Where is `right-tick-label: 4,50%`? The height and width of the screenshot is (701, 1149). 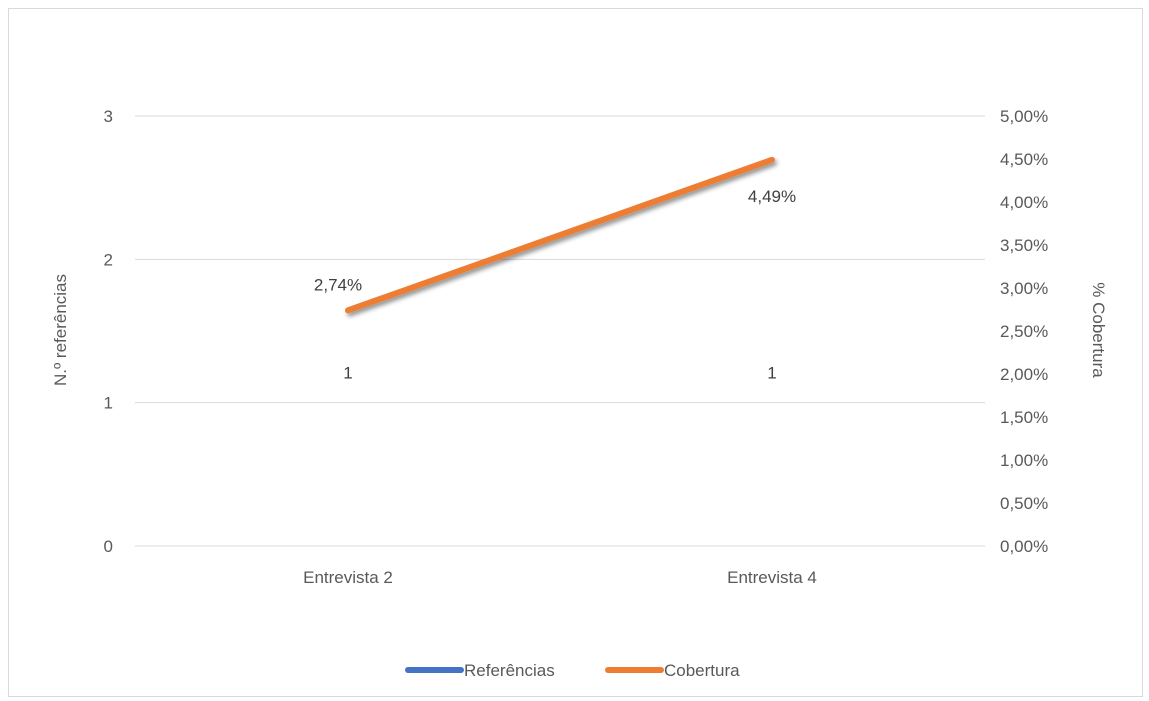 right-tick-label: 4,50% is located at coordinates (1024, 159).